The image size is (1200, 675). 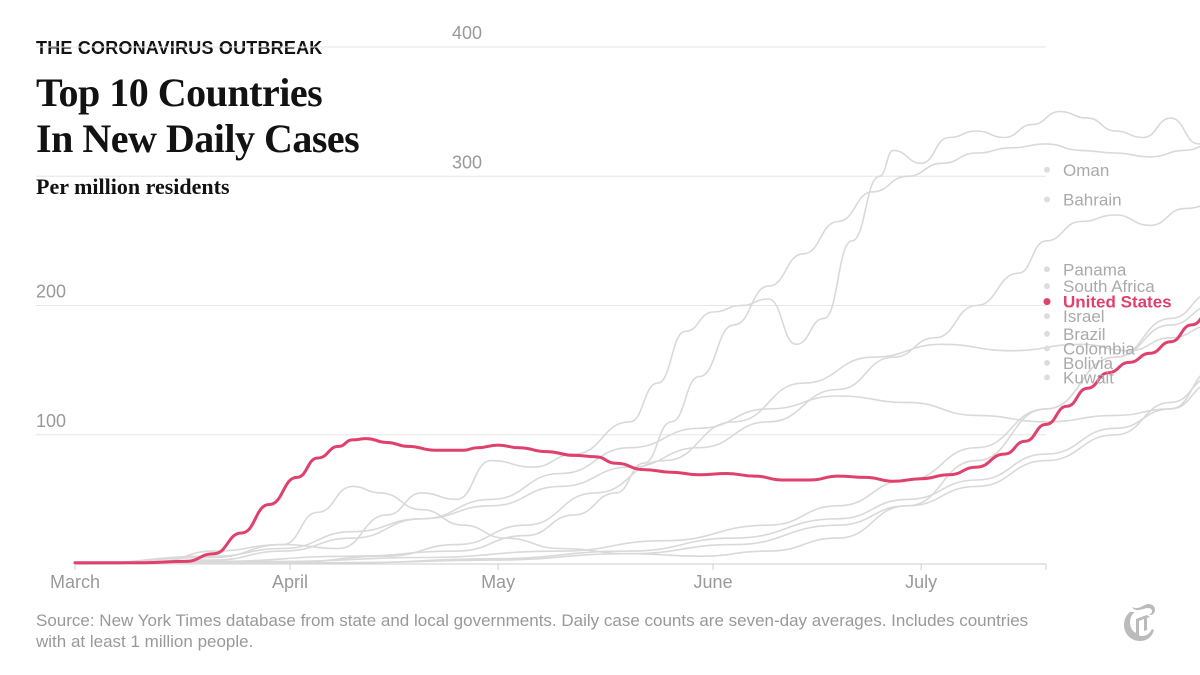 What do you see at coordinates (1047, 348) in the screenshot?
I see `end-dot-colombia` at bounding box center [1047, 348].